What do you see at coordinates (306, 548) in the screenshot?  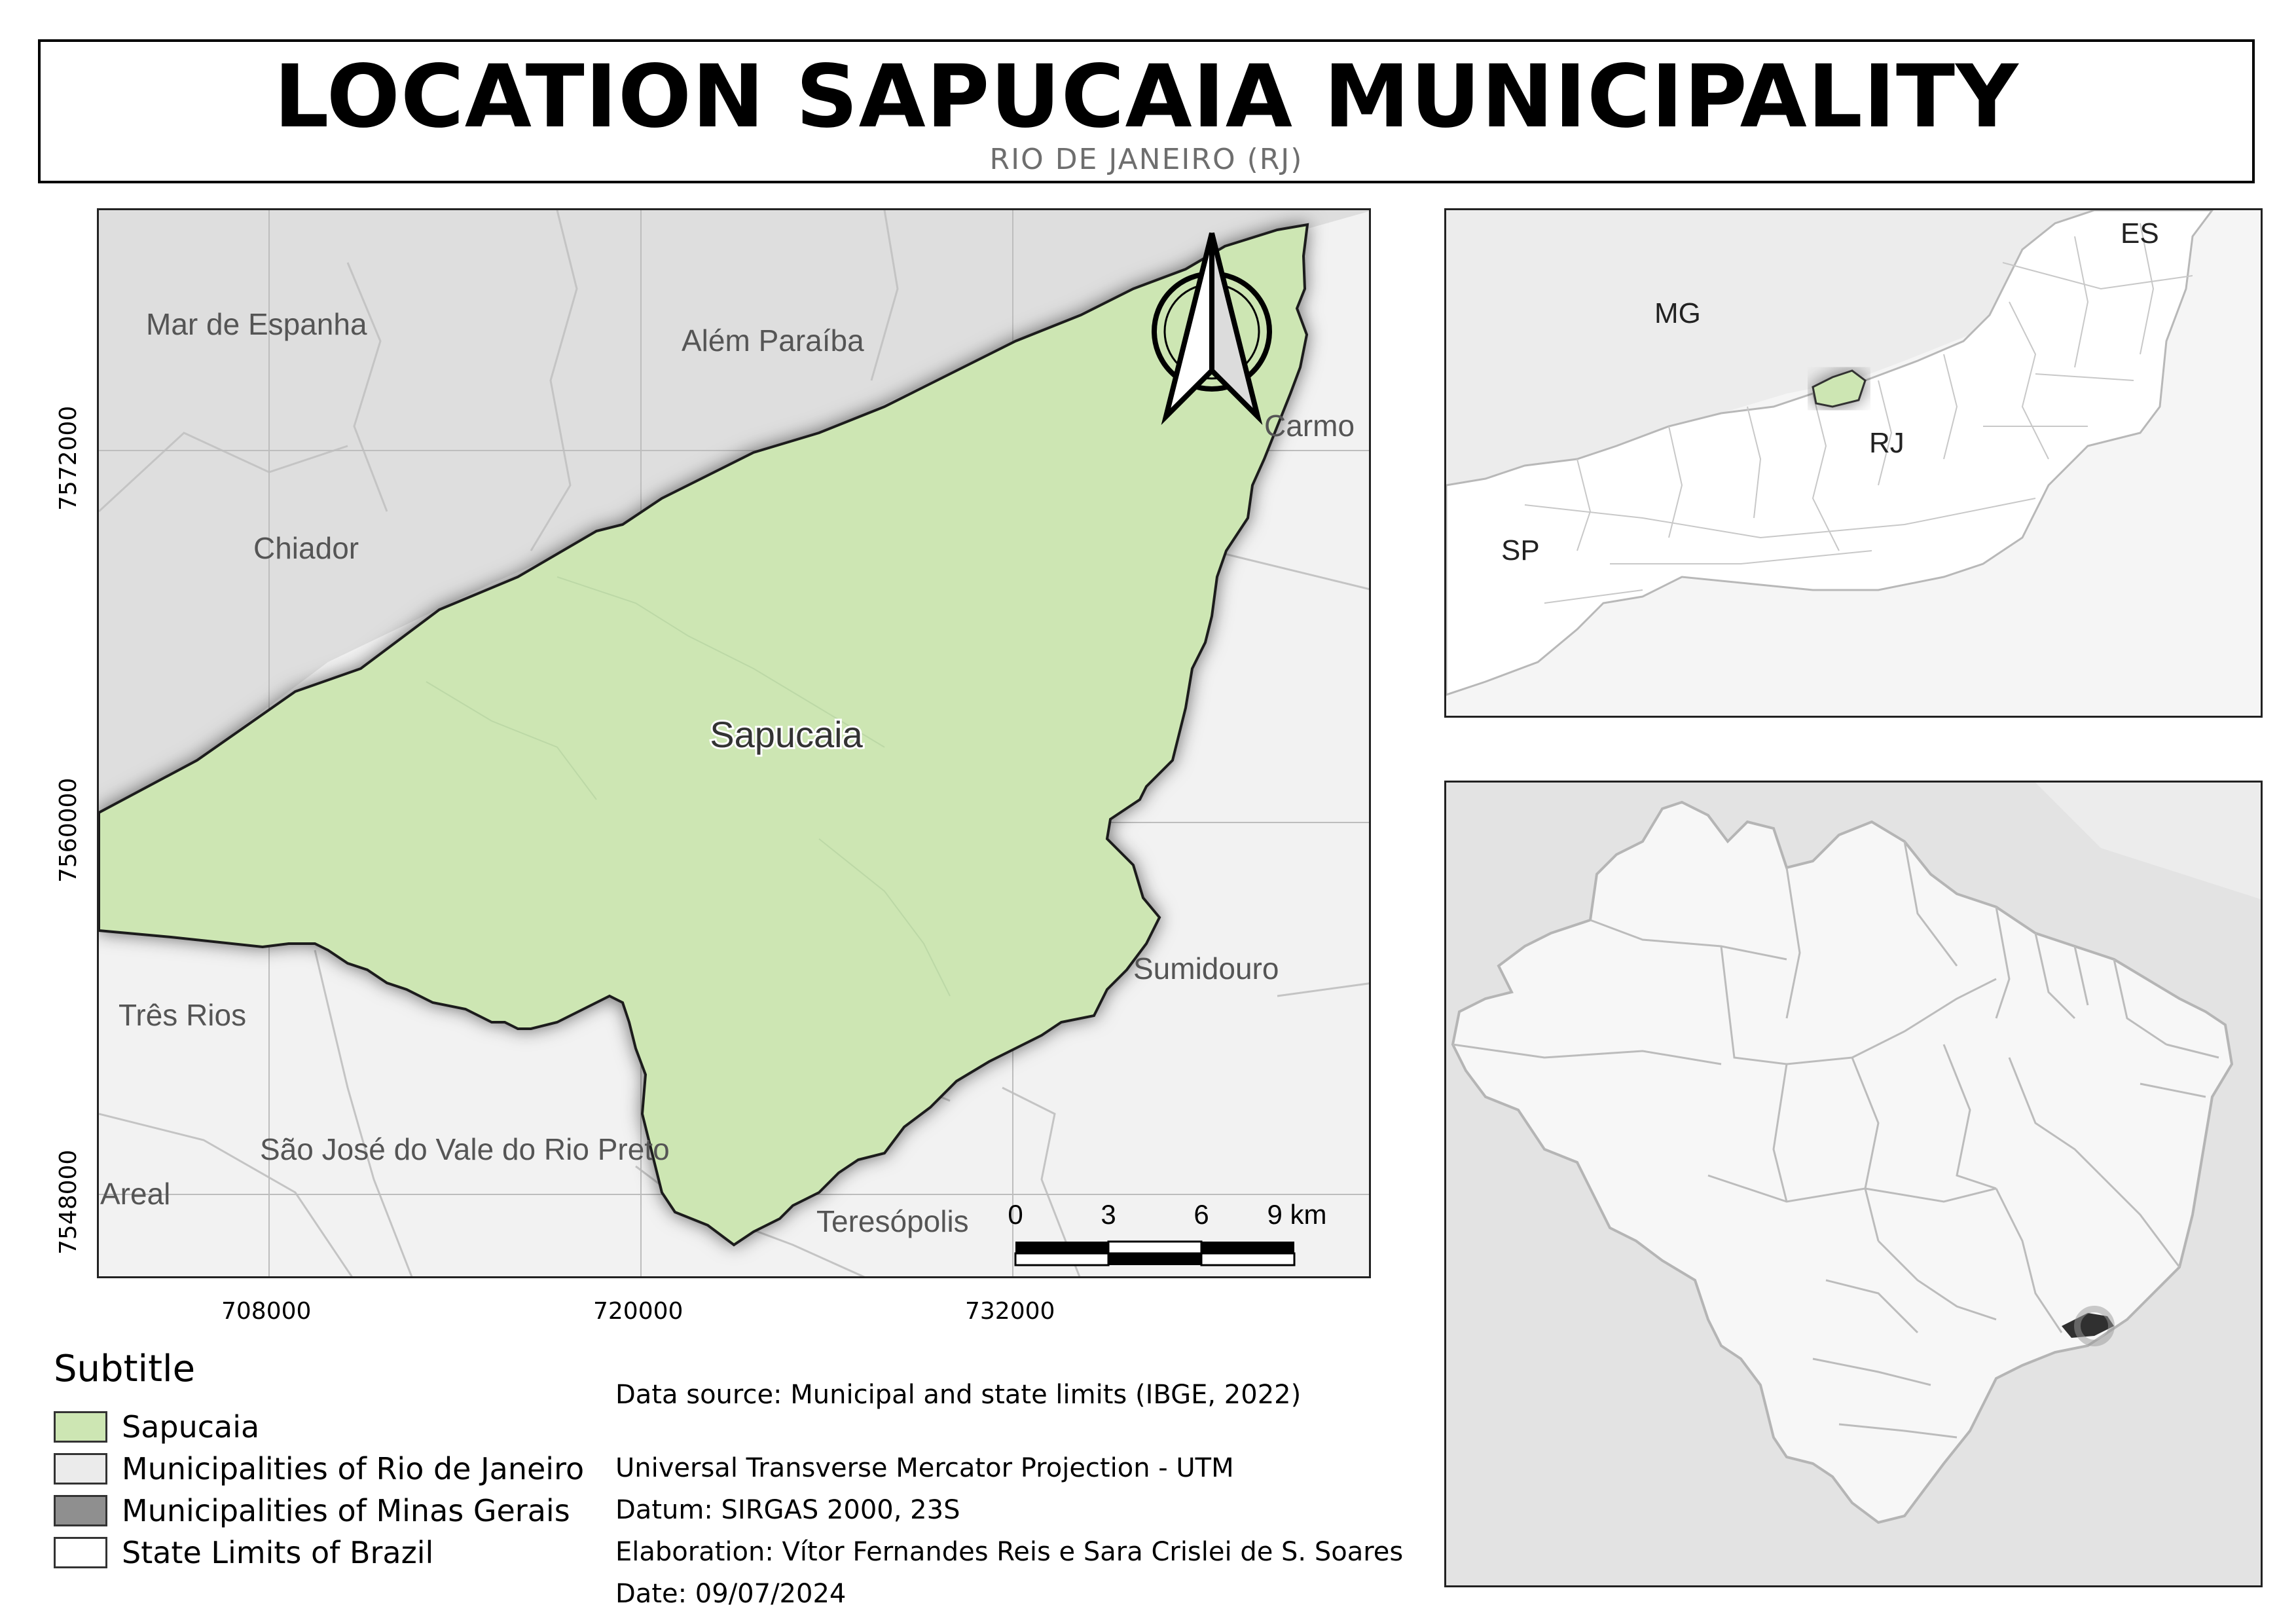 I see `label-chiador: Chiador` at bounding box center [306, 548].